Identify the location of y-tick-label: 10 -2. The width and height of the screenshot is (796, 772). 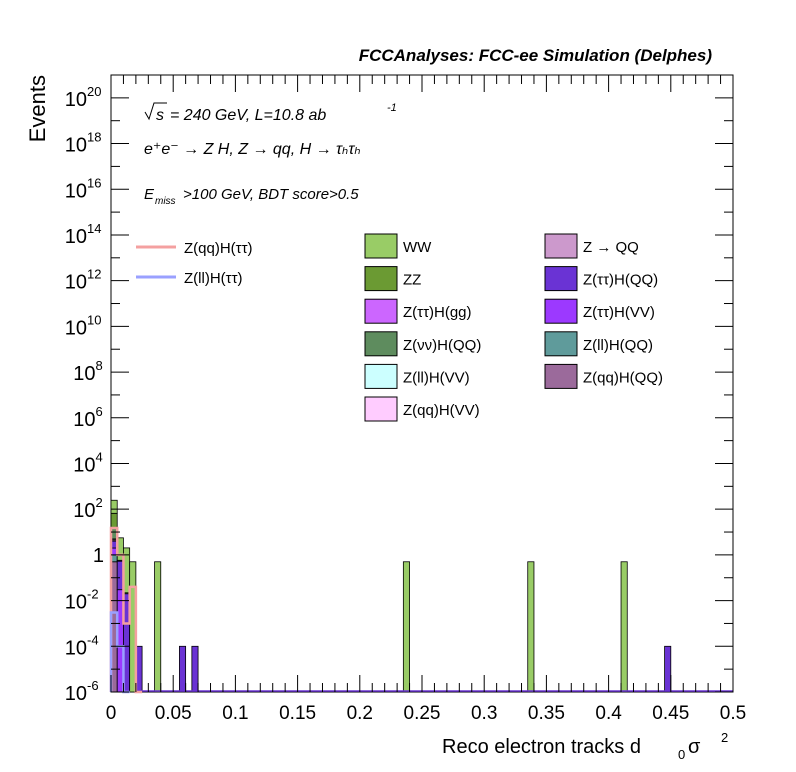
(82, 600).